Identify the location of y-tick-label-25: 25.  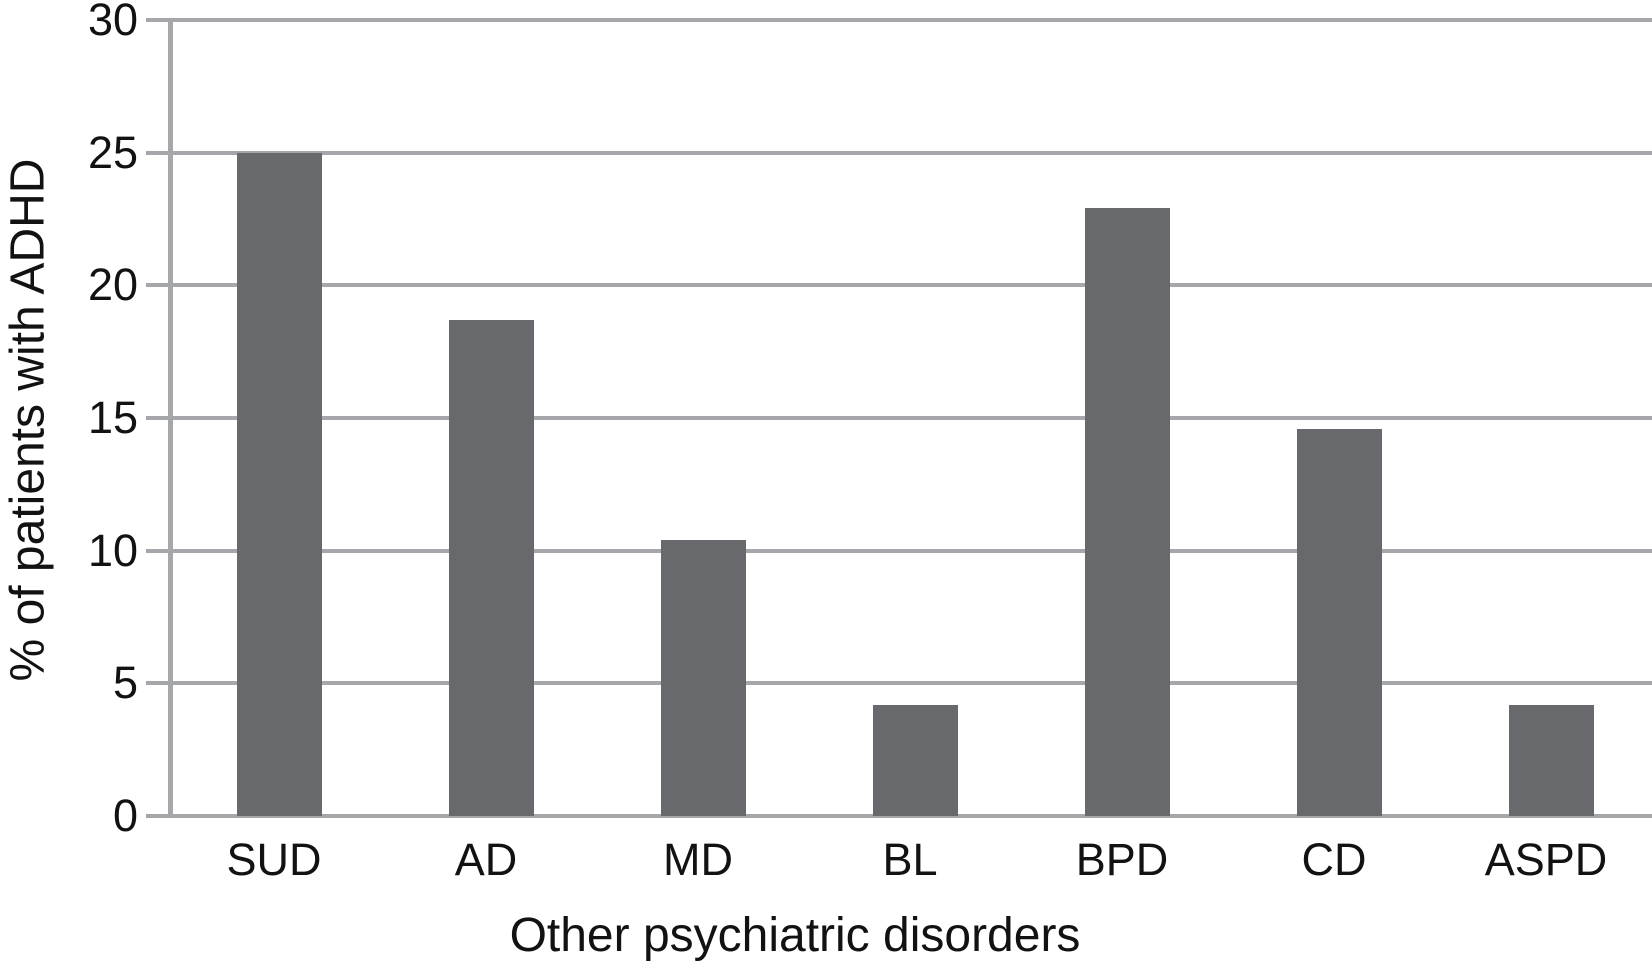
(112, 152).